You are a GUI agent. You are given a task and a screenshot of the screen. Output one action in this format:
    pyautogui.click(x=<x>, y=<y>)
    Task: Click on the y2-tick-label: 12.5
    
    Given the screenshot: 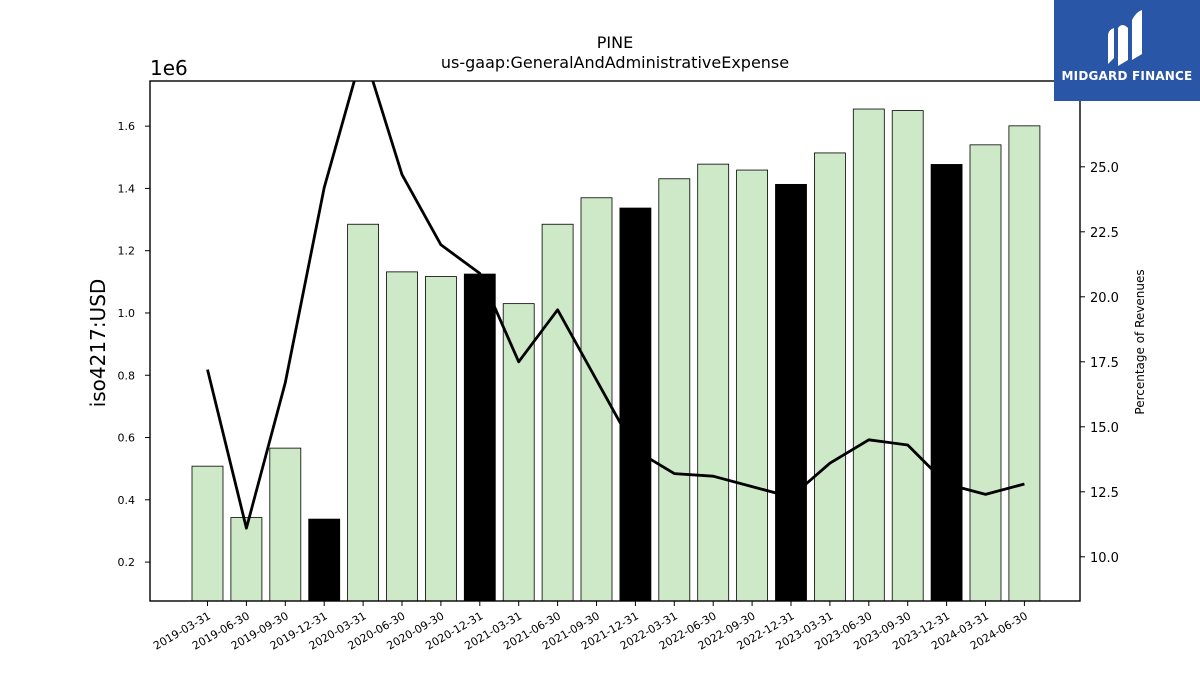 What is the action you would take?
    pyautogui.click(x=1104, y=493)
    